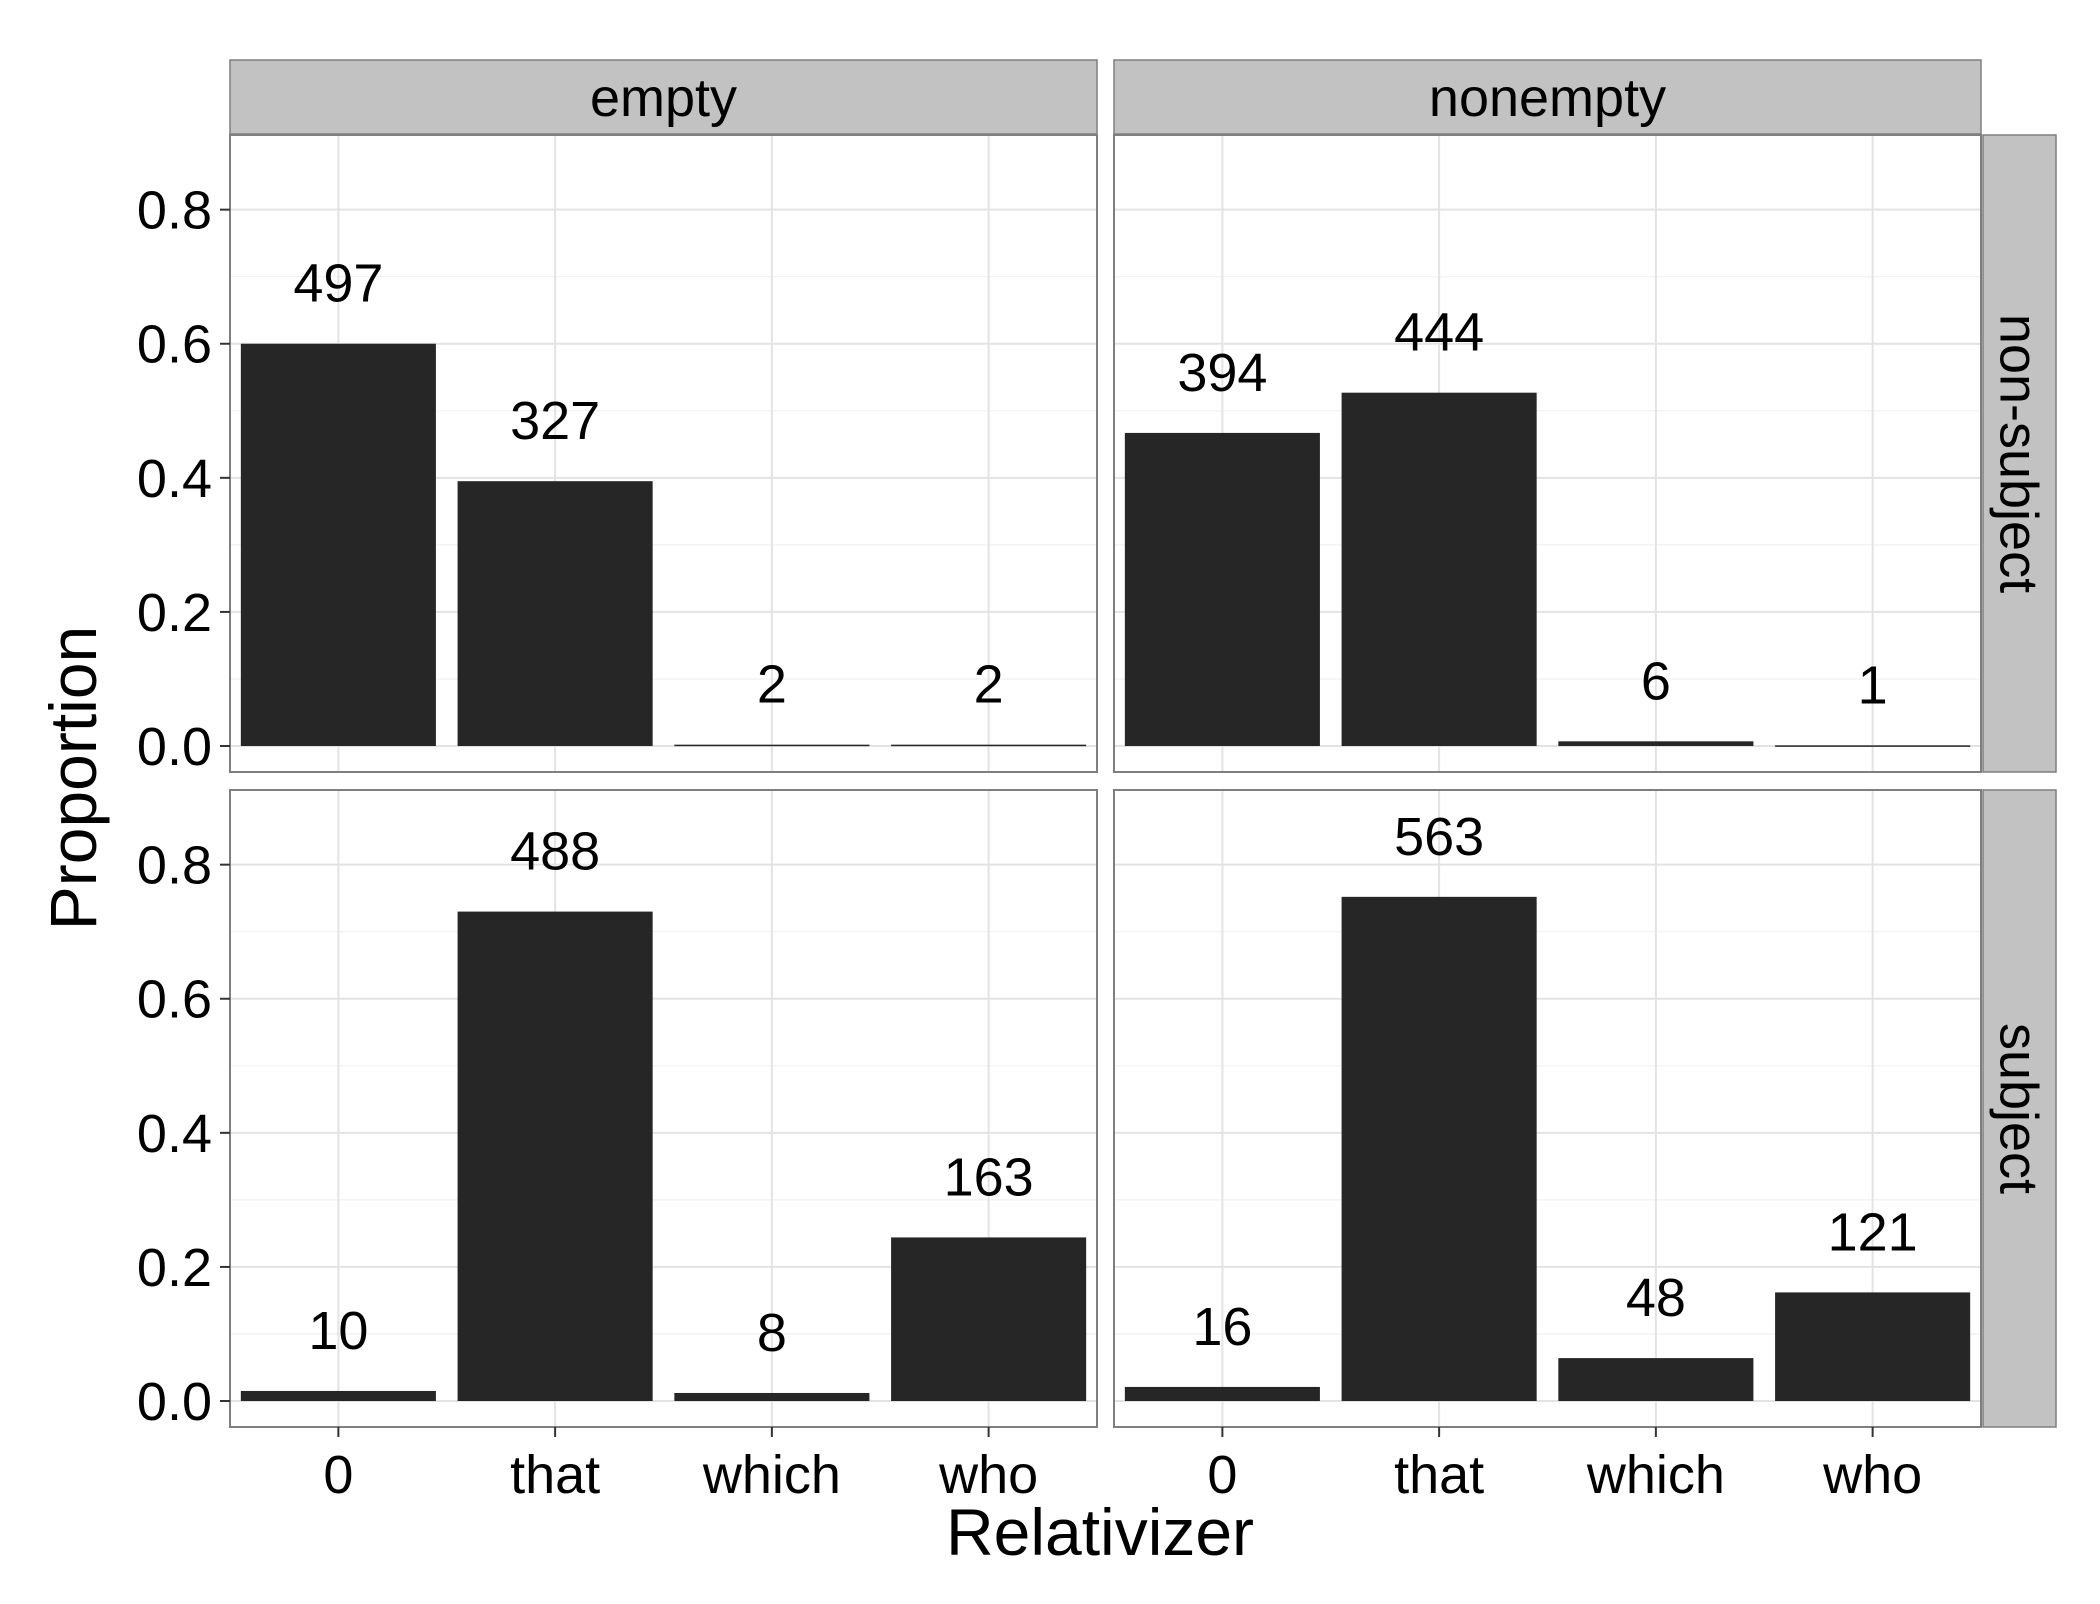  Describe the element at coordinates (1222, 373) in the screenshot. I see `bar-count-label: 394` at that location.